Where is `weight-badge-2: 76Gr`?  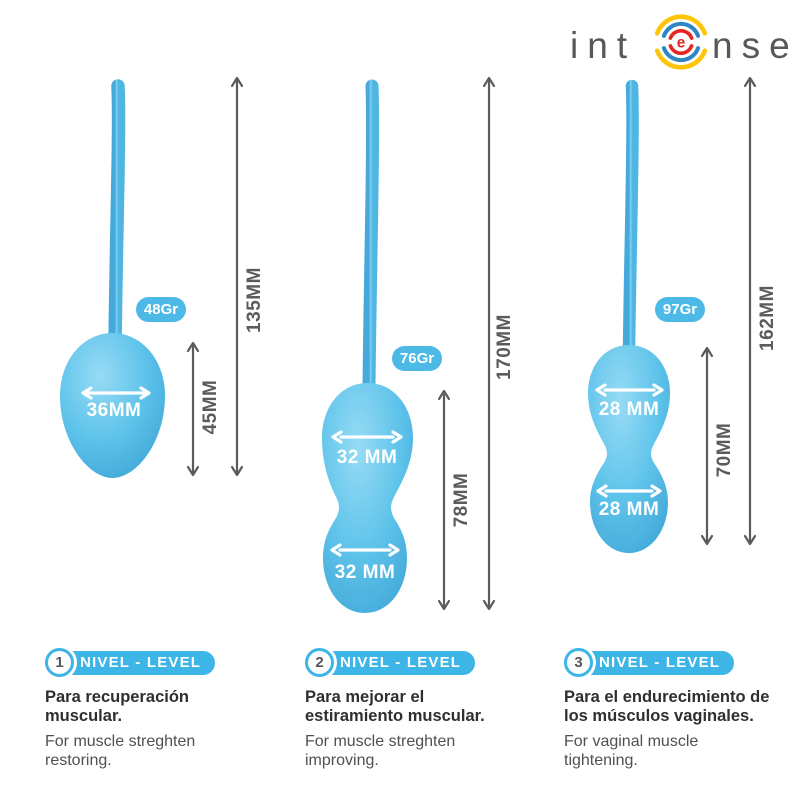
weight-badge-2: 76Gr is located at coordinates (417, 358).